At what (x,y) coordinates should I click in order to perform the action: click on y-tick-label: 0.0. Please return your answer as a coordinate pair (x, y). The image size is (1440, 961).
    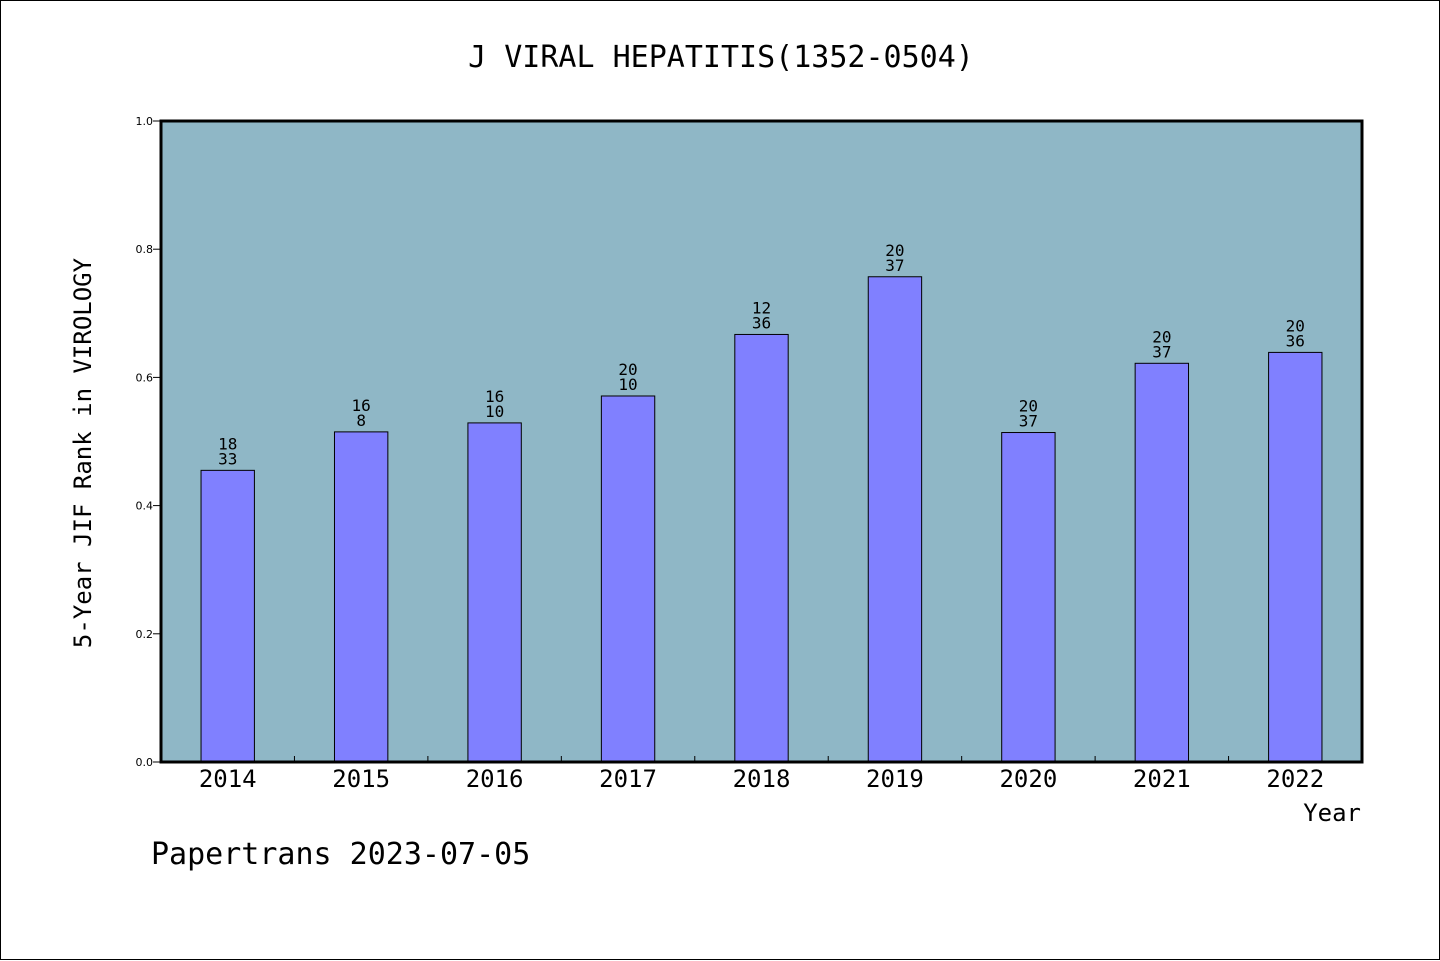
    Looking at the image, I should click on (145, 762).